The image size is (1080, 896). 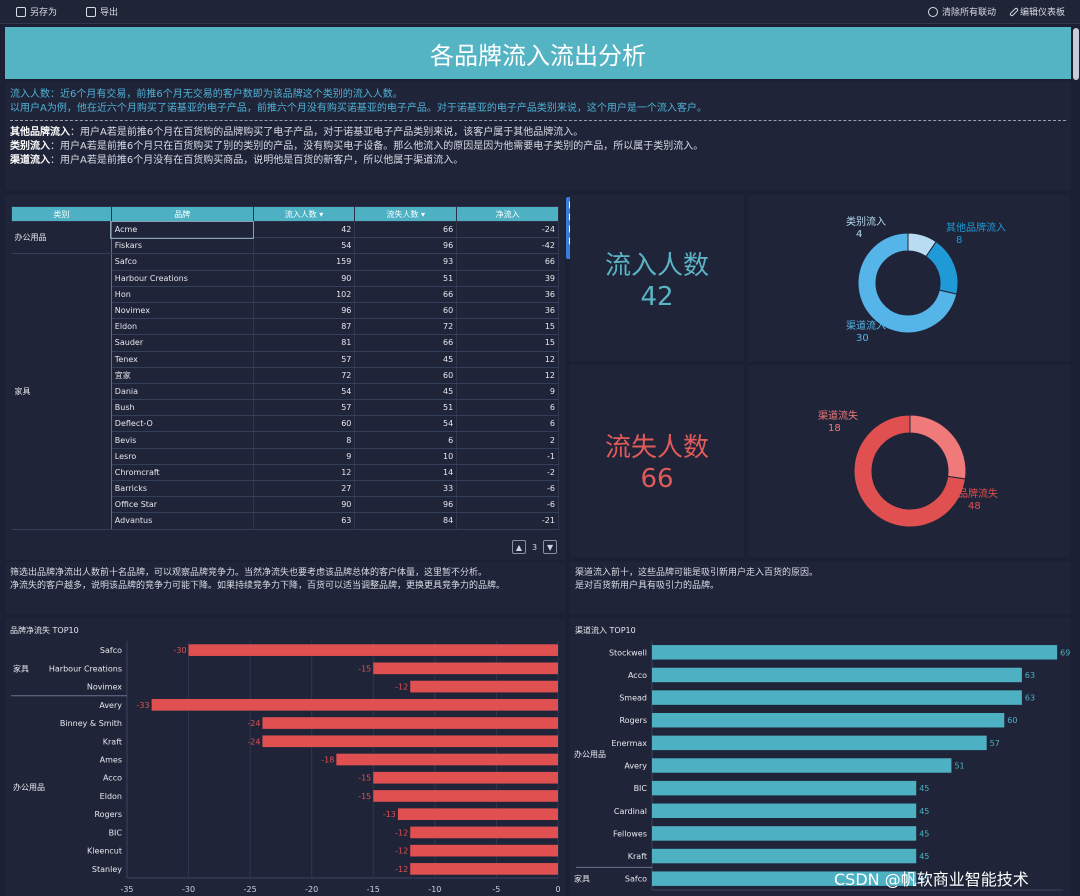 I want to click on brand-cell: Dania, so click(x=182, y=392).